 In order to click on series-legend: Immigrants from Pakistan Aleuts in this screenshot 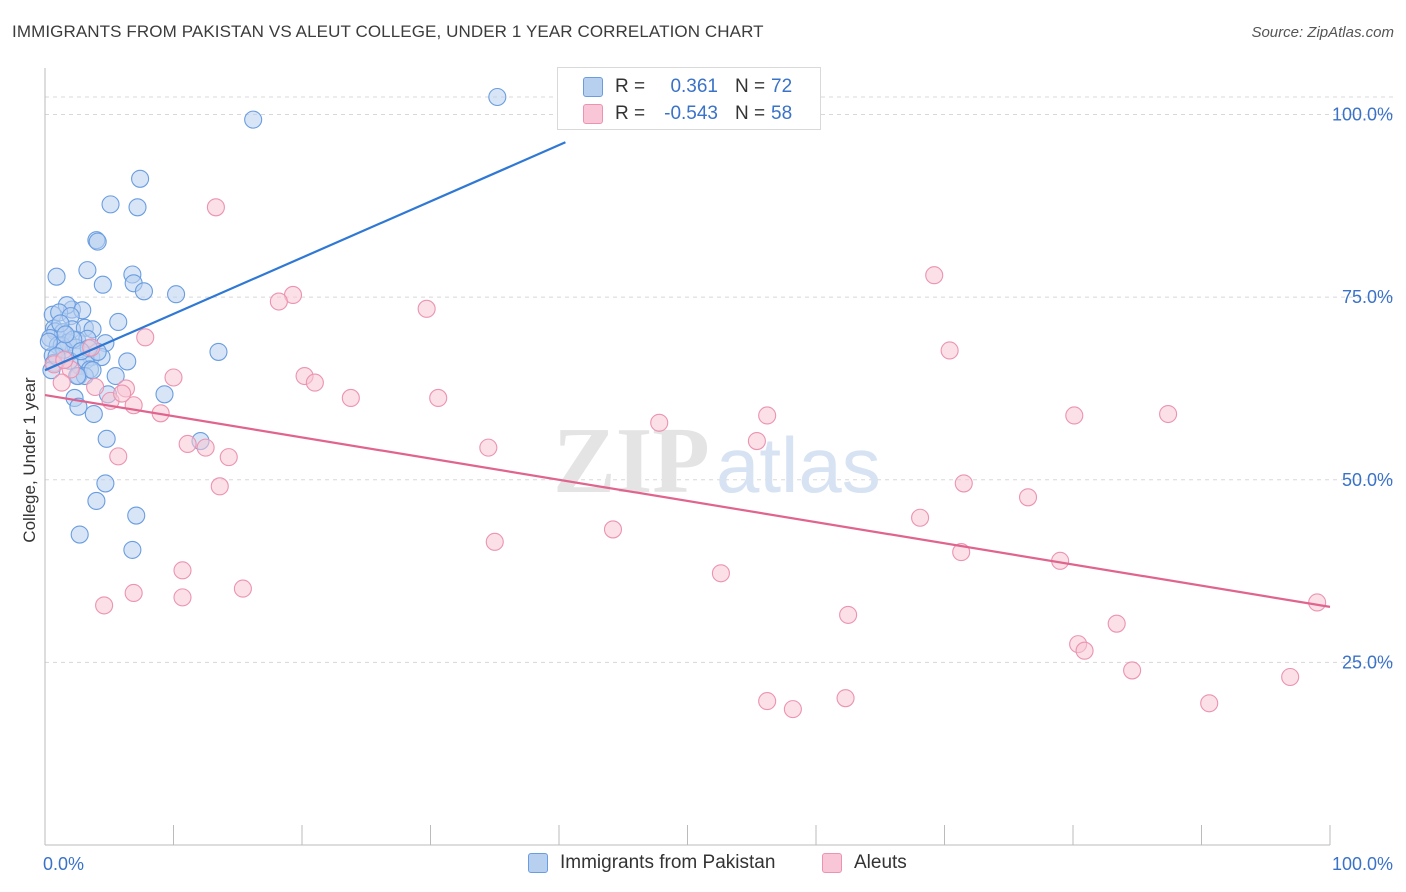, I will do `click(703, 865)`.